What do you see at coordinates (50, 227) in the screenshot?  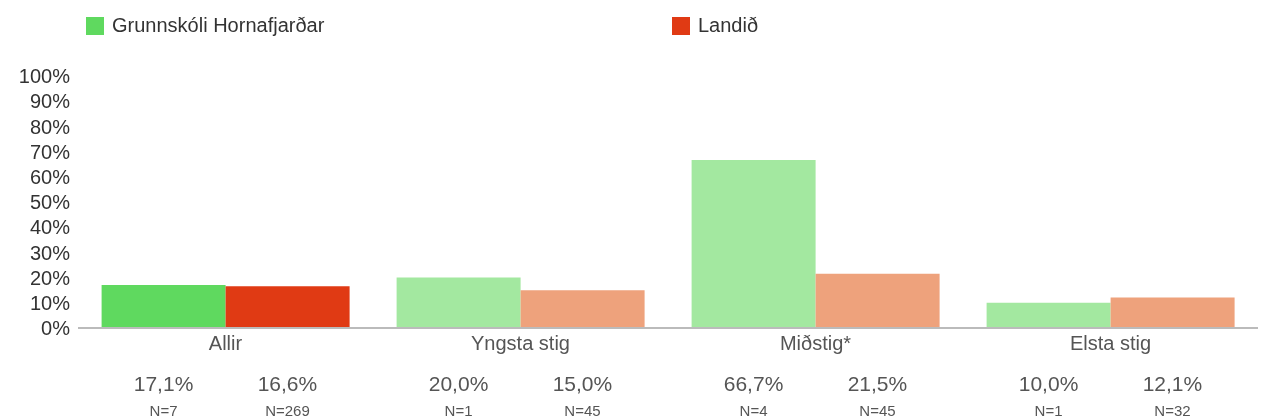 I see `y-tick-label: 40%` at bounding box center [50, 227].